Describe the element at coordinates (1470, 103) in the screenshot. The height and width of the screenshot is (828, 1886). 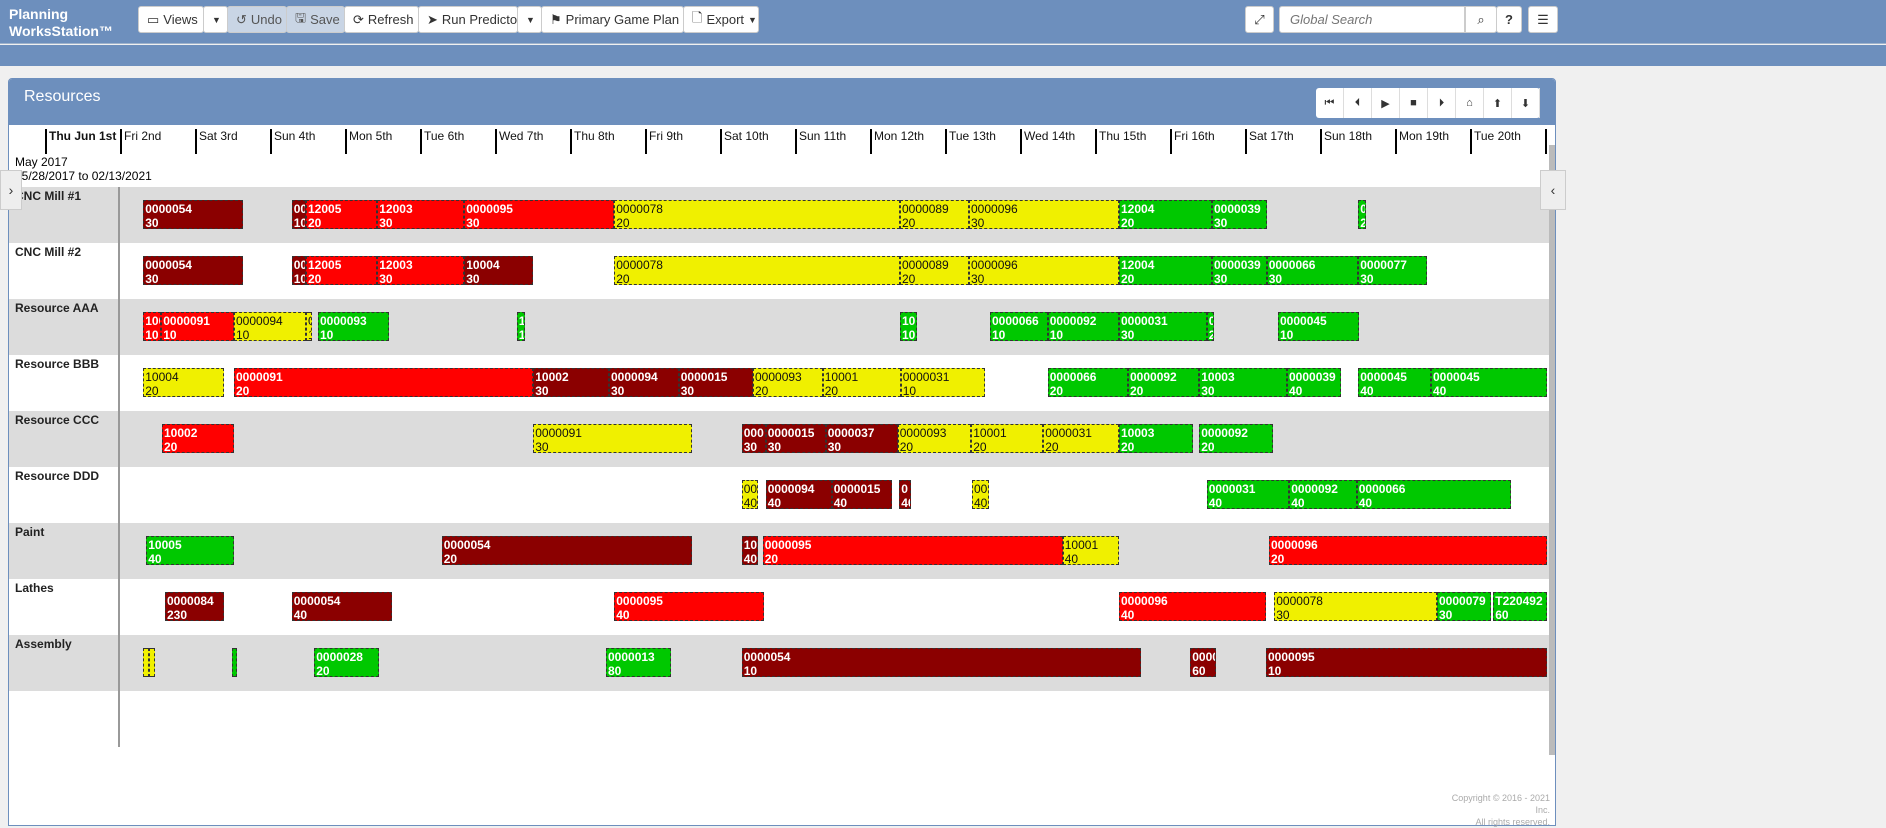
I see `home-button: ⌂` at that location.